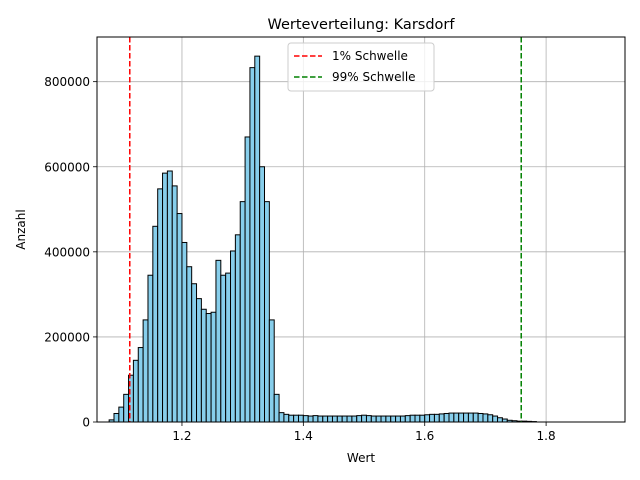  Describe the element at coordinates (303, 436) in the screenshot. I see `x-tick-label: 1.4` at that location.